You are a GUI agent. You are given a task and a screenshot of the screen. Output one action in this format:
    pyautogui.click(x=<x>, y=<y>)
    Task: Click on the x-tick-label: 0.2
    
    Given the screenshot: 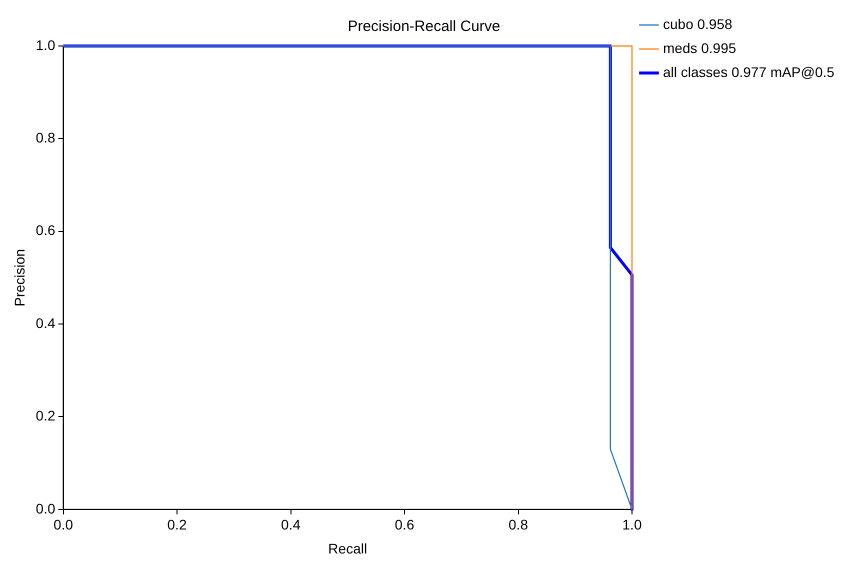 What is the action you would take?
    pyautogui.click(x=177, y=524)
    